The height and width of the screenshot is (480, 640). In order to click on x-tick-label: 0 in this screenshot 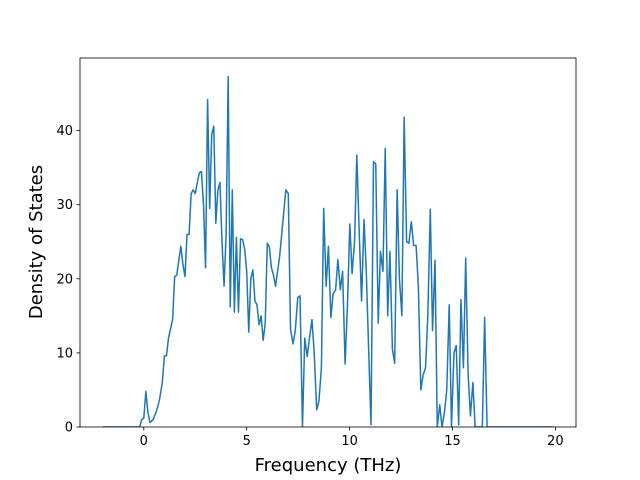, I will do `click(144, 441)`.